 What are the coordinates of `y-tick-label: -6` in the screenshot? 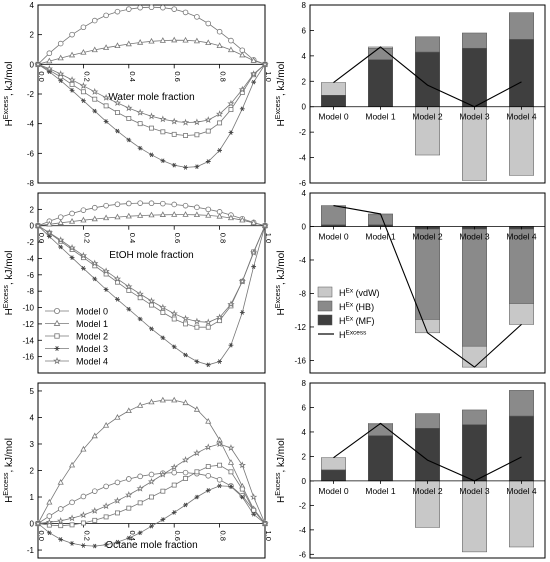 It's located at (31, 153).